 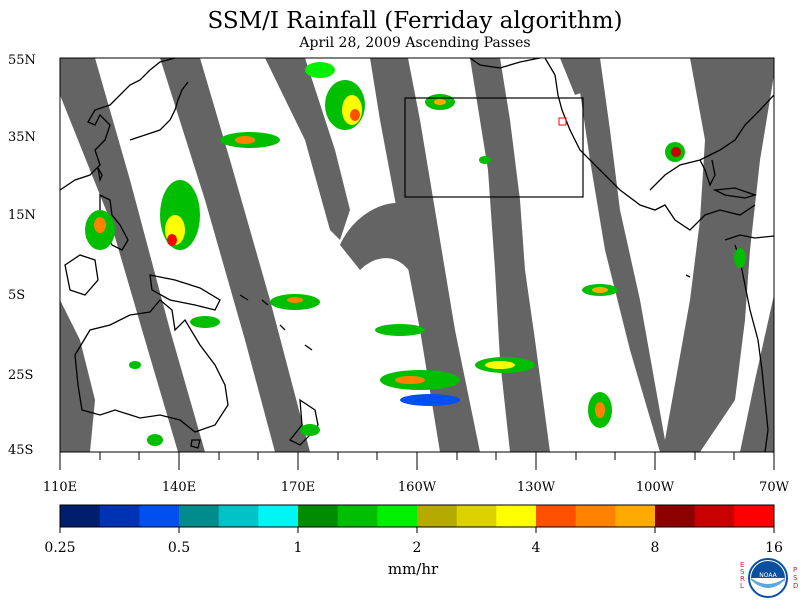 I want to click on analysis-marker, so click(x=562, y=121).